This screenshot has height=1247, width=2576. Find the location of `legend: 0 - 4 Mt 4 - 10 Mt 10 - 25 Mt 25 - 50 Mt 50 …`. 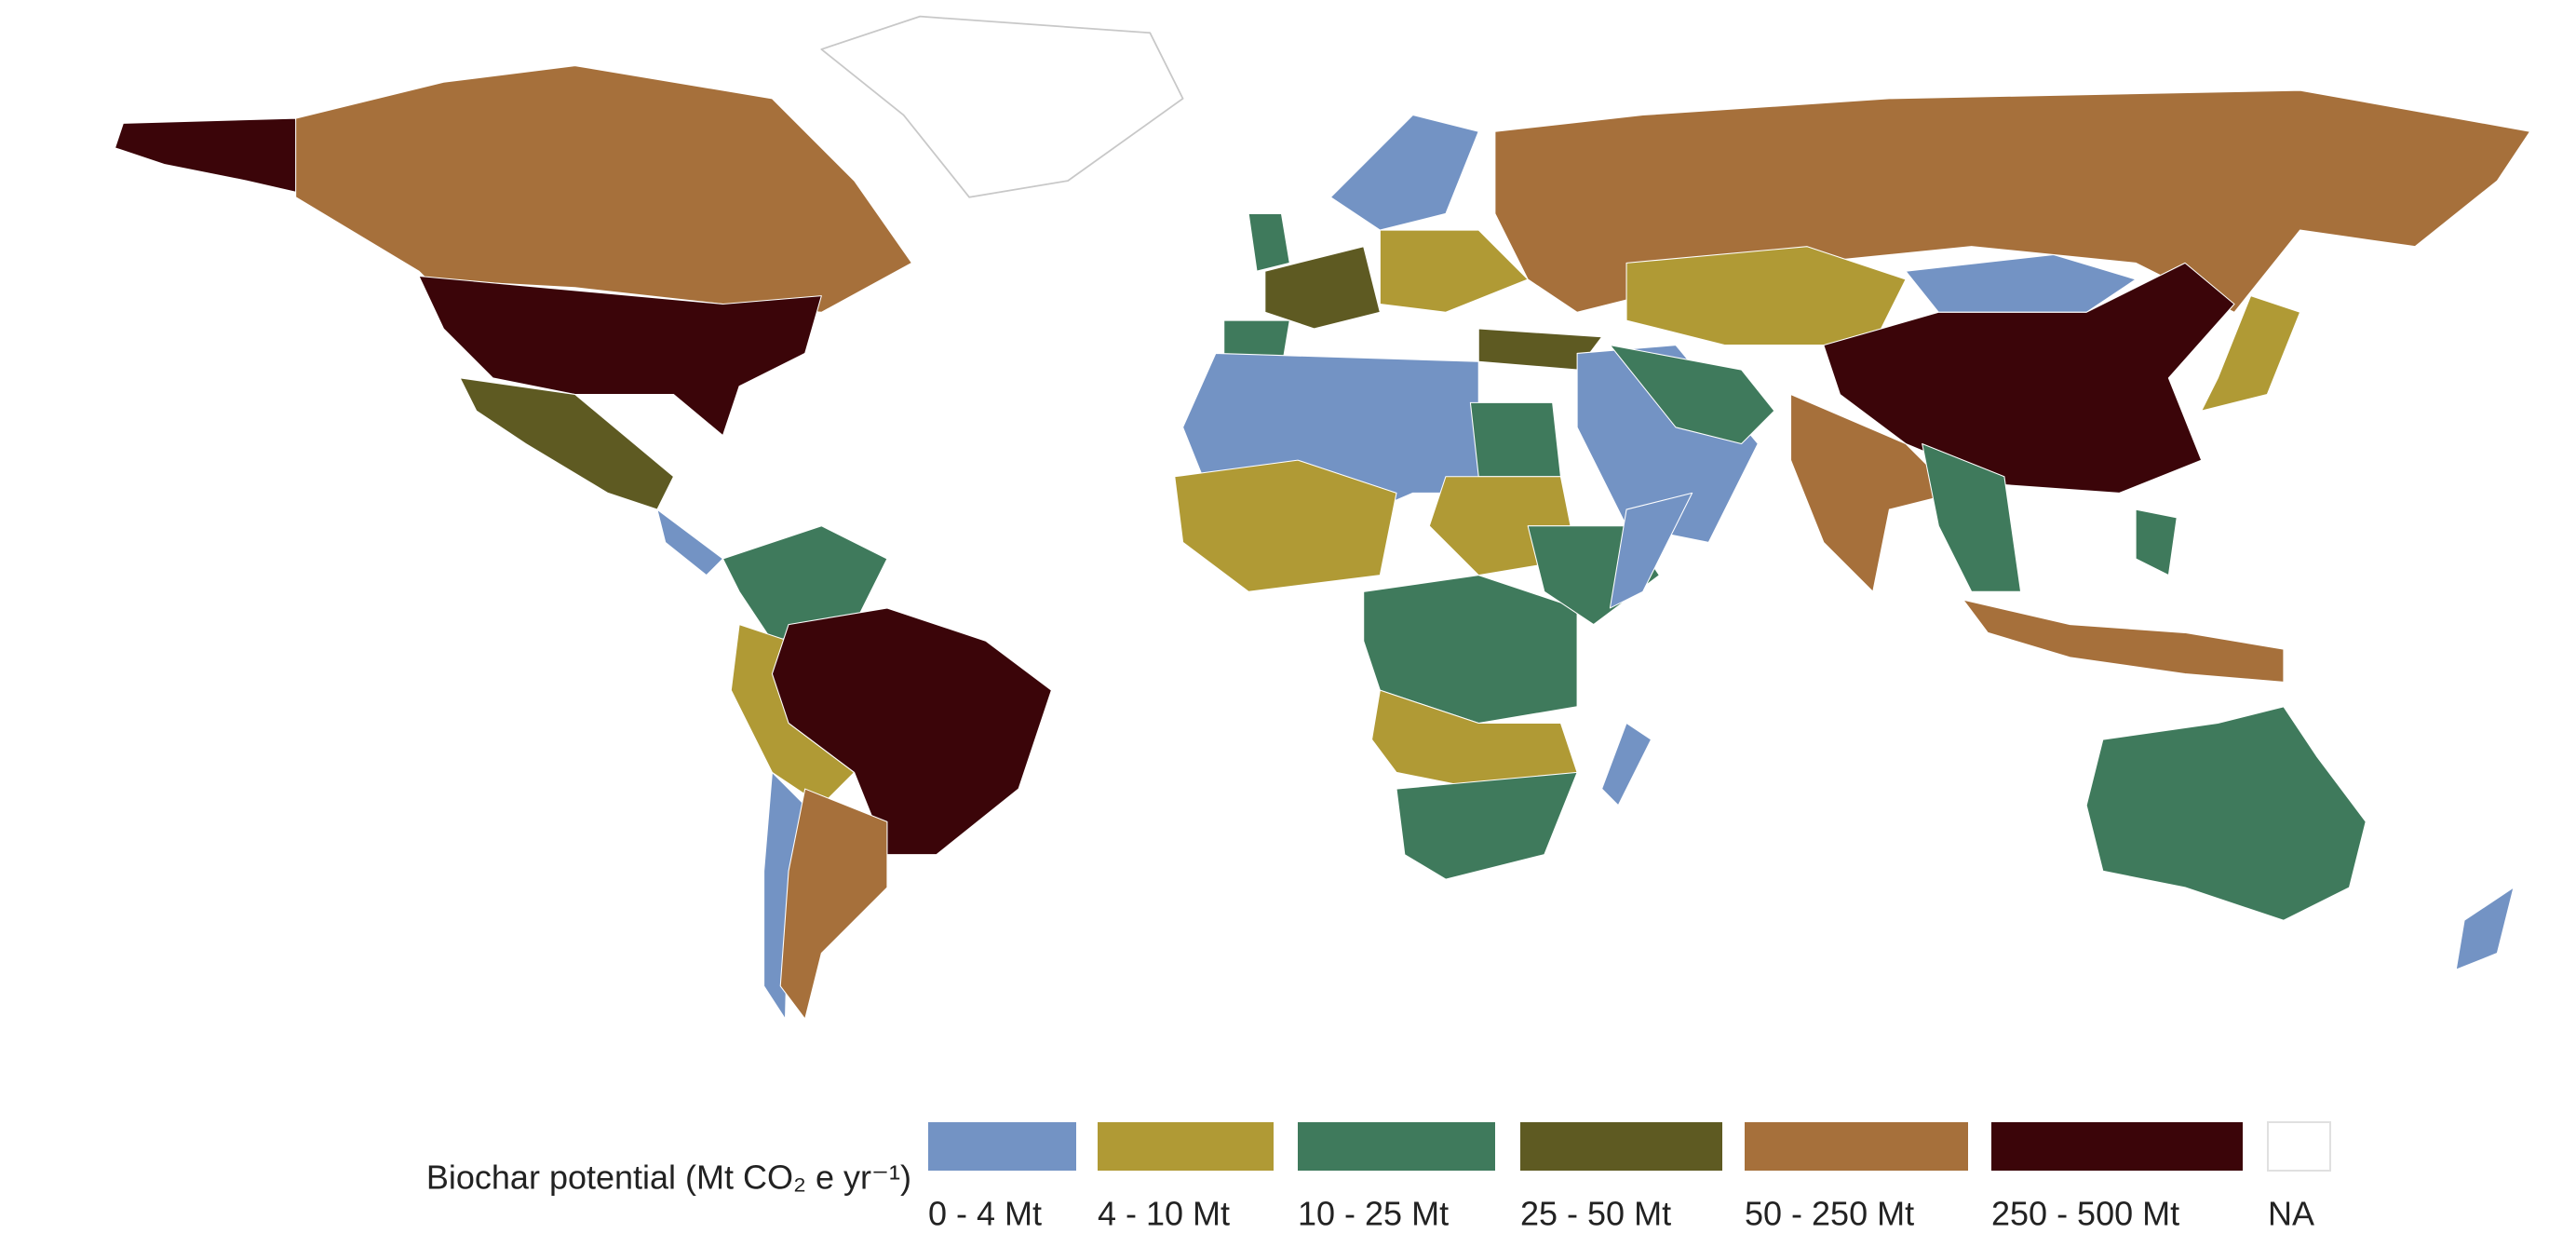

legend: 0 - 4 Mt 4 - 10 Mt 10 - 25 Mt 25 - 50 Mt 50 … is located at coordinates (1629, 1177).